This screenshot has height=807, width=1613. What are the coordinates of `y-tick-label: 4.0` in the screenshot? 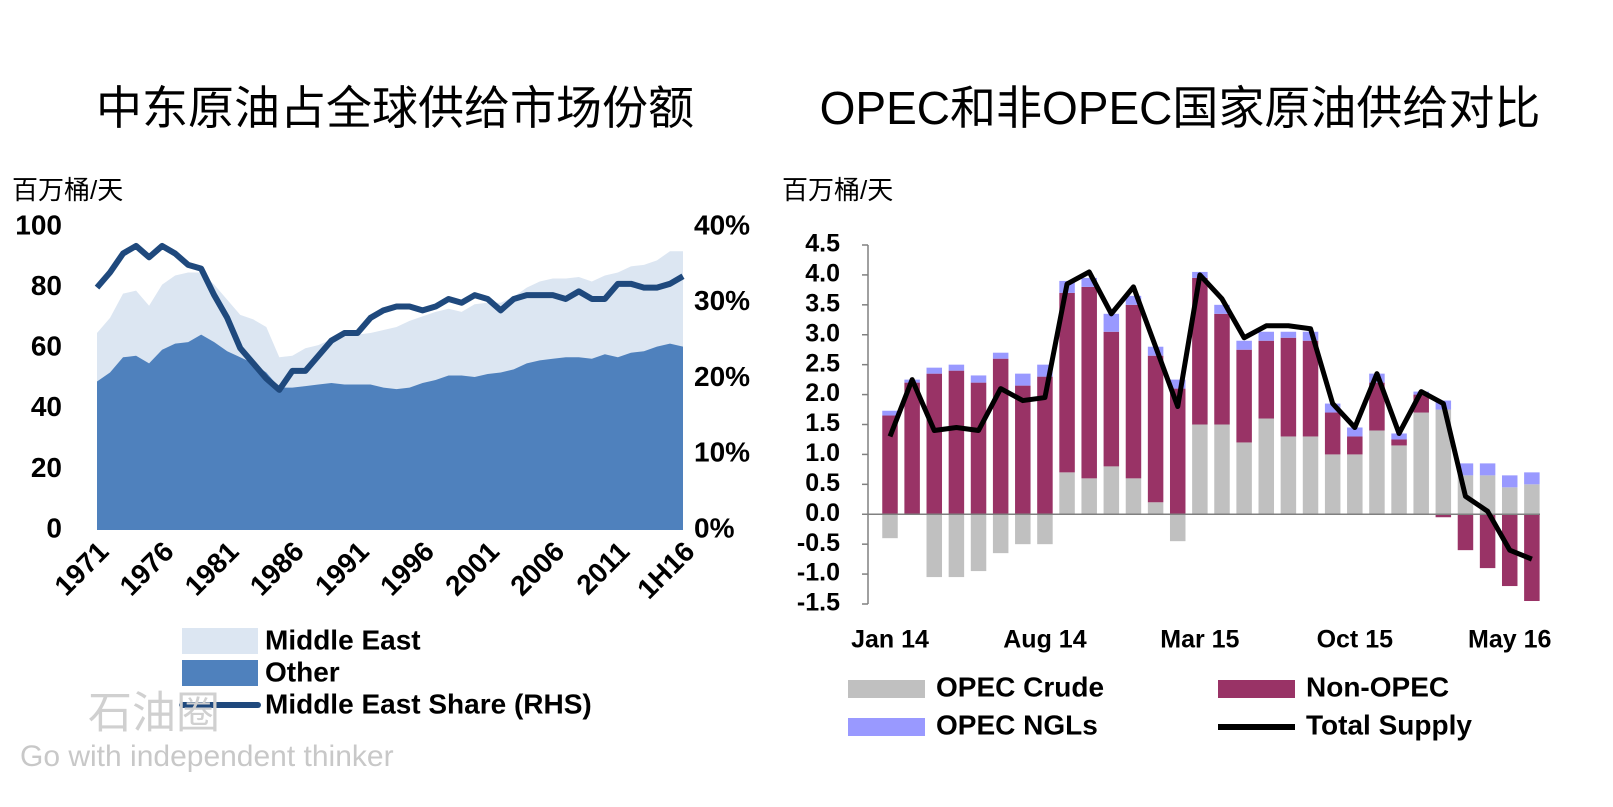 It's located at (822, 274).